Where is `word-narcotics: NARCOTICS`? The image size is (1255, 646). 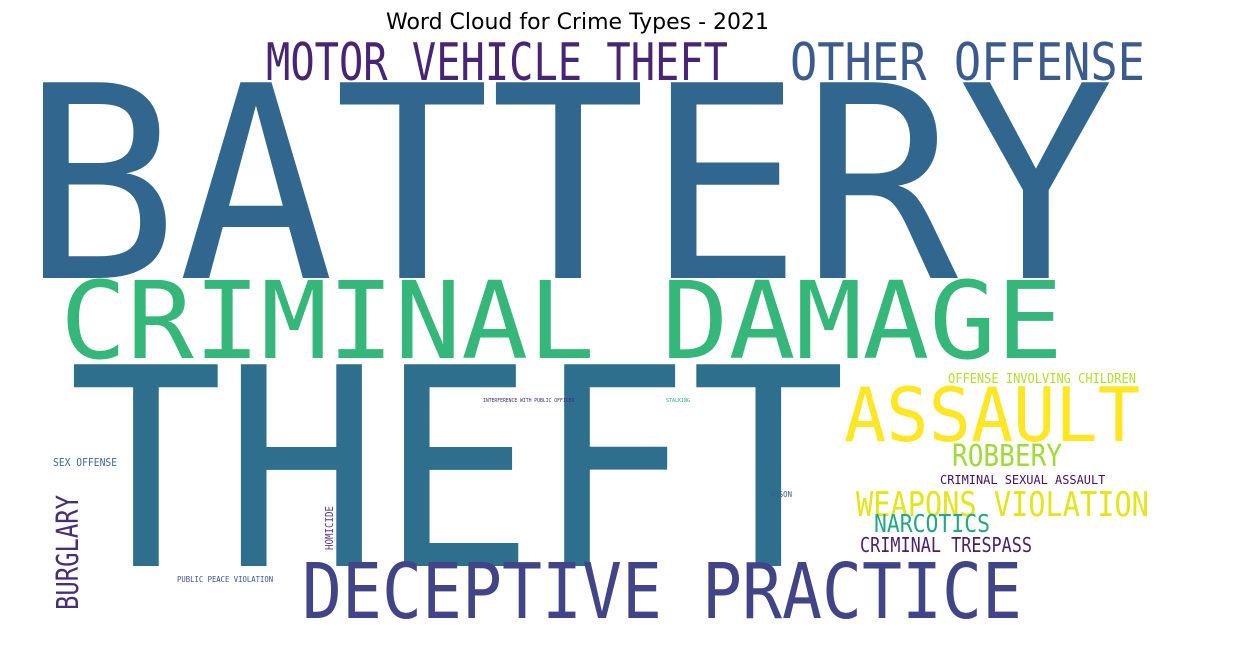 word-narcotics: NARCOTICS is located at coordinates (932, 525).